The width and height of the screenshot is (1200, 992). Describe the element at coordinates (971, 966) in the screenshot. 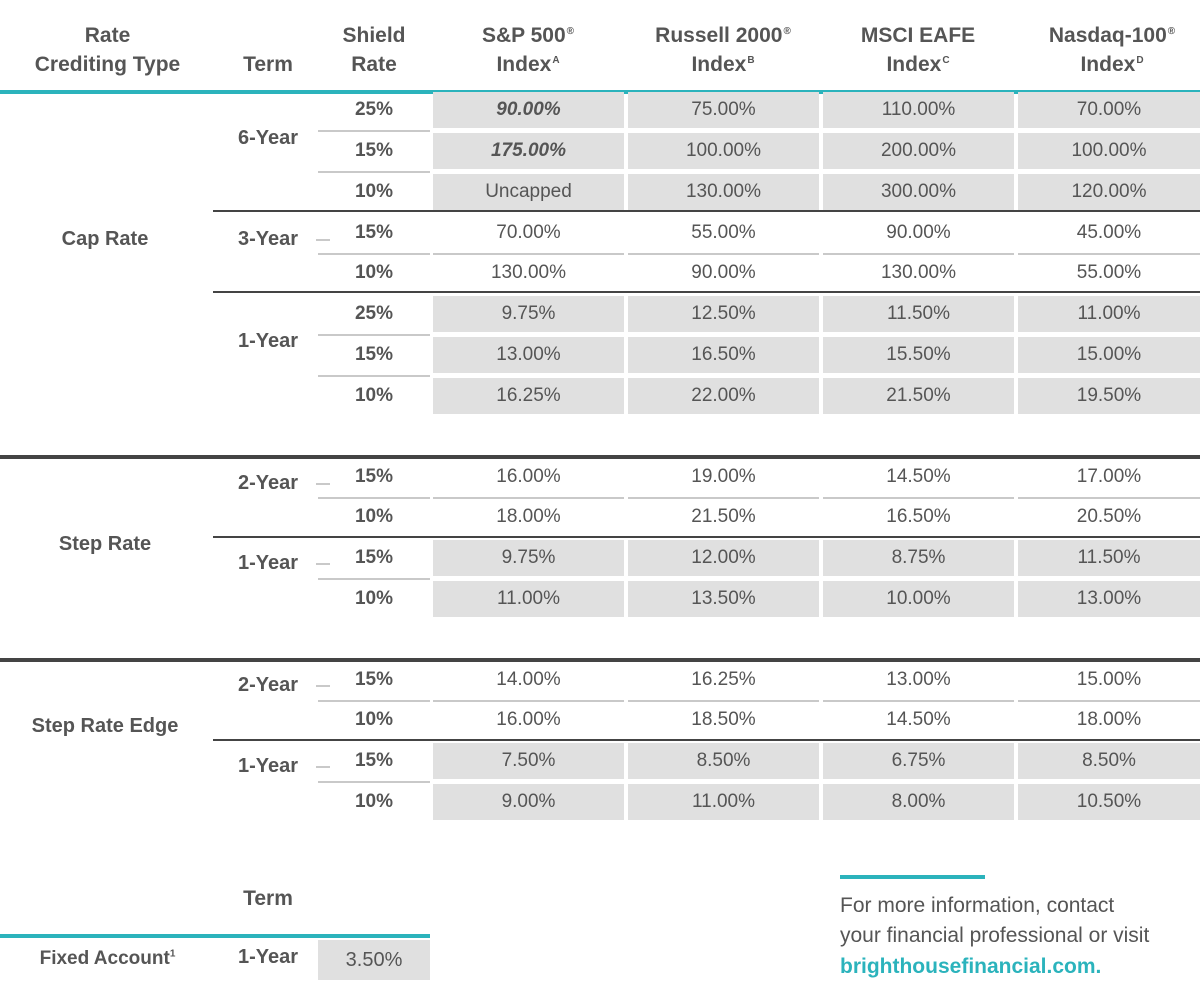

I see `contact-website-link: brighthousefinancial.com.` at that location.